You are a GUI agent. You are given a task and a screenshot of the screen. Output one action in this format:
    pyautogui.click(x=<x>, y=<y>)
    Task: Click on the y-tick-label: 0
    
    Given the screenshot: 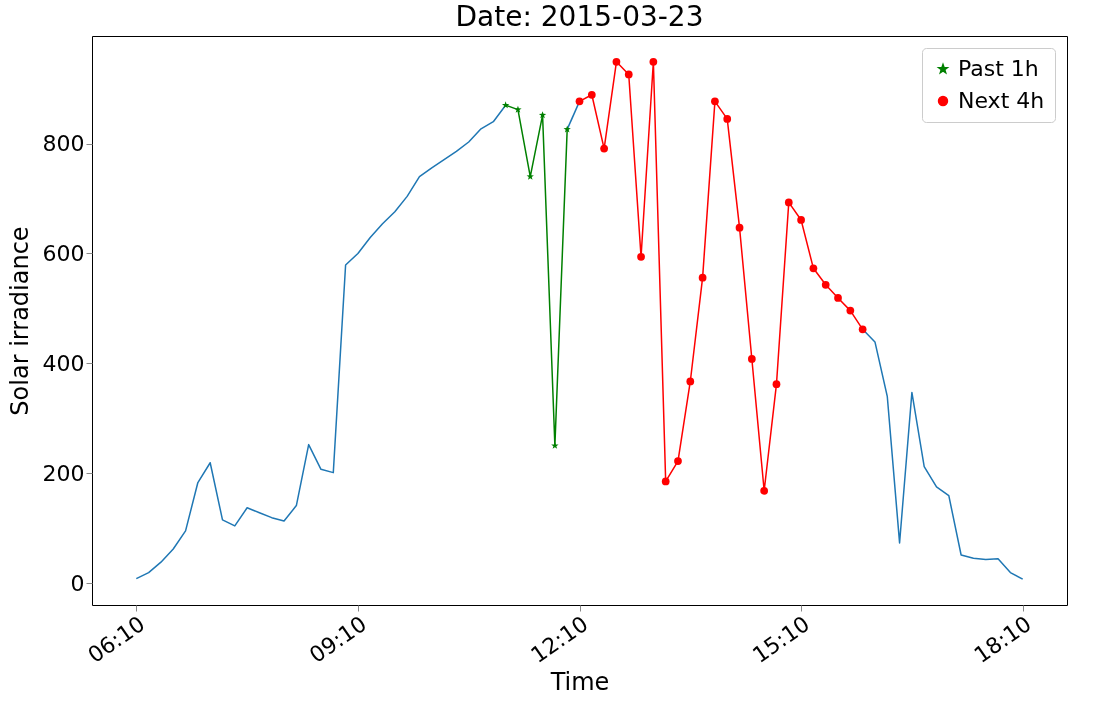 What is the action you would take?
    pyautogui.click(x=77, y=583)
    